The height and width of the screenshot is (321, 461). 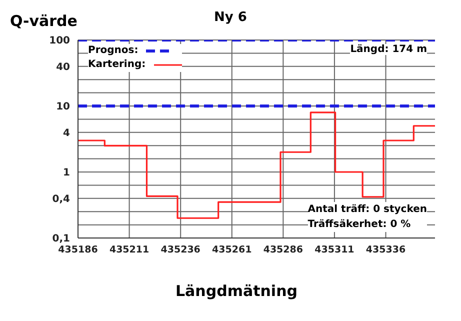 What do you see at coordinates (180, 250) in the screenshot?
I see `x-tick-label: 435236` at bounding box center [180, 250].